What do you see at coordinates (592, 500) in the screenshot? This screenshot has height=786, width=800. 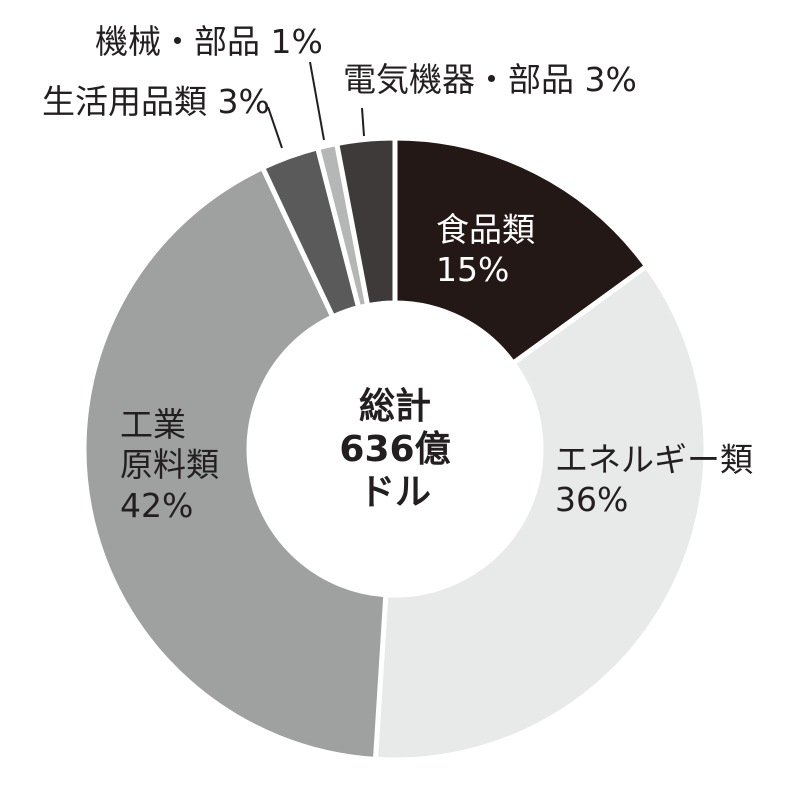 I see `label-energy-pct: 36%` at bounding box center [592, 500].